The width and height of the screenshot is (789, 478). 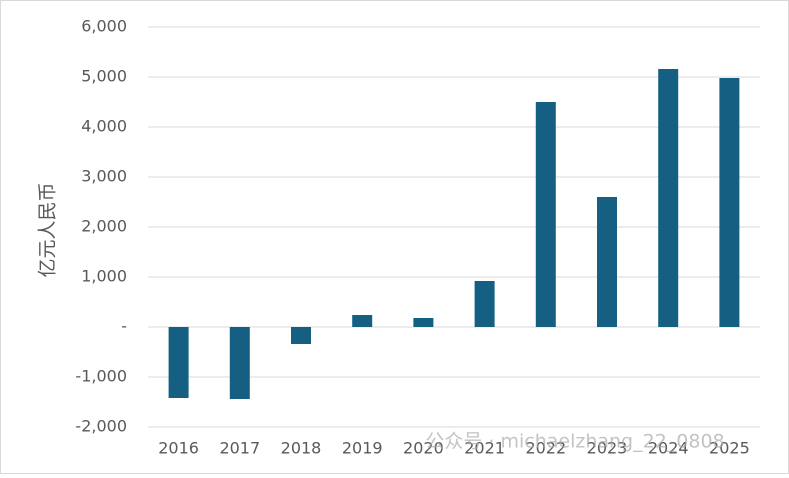 What do you see at coordinates (668, 448) in the screenshot?
I see `x-tick-label: 2024` at bounding box center [668, 448].